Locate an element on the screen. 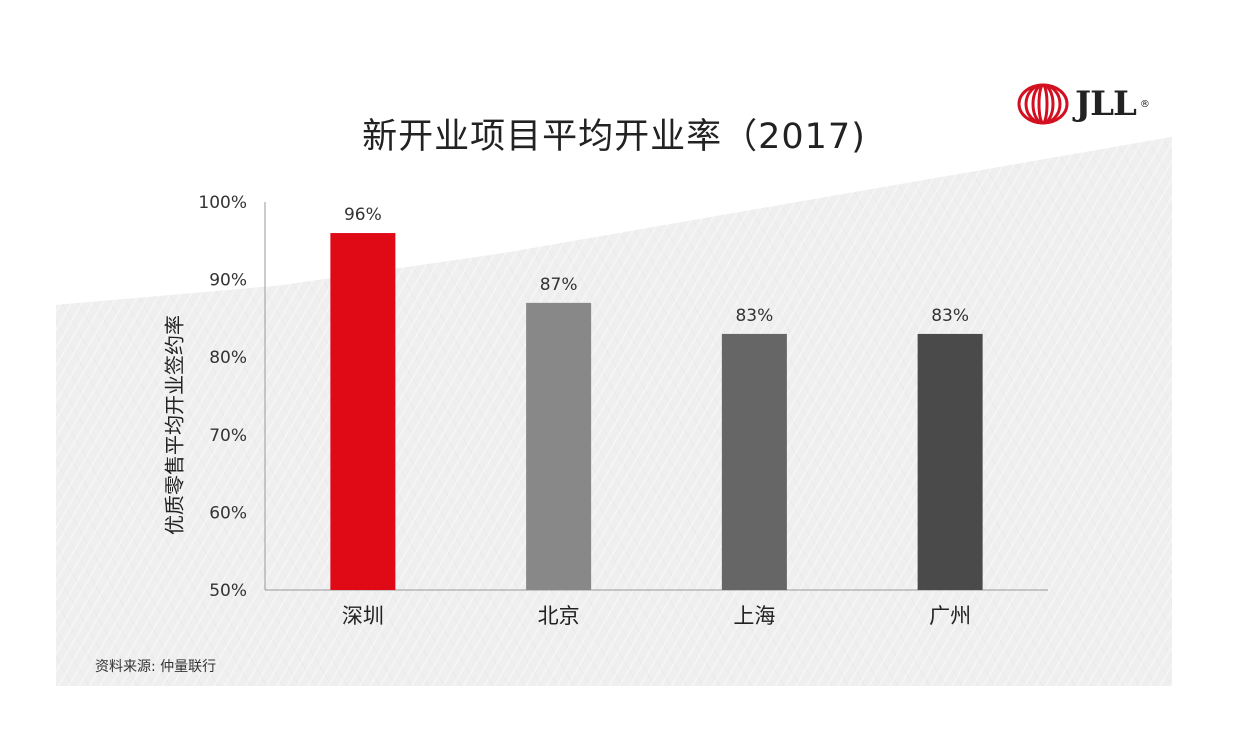  category-label: 广州 is located at coordinates (950, 616).